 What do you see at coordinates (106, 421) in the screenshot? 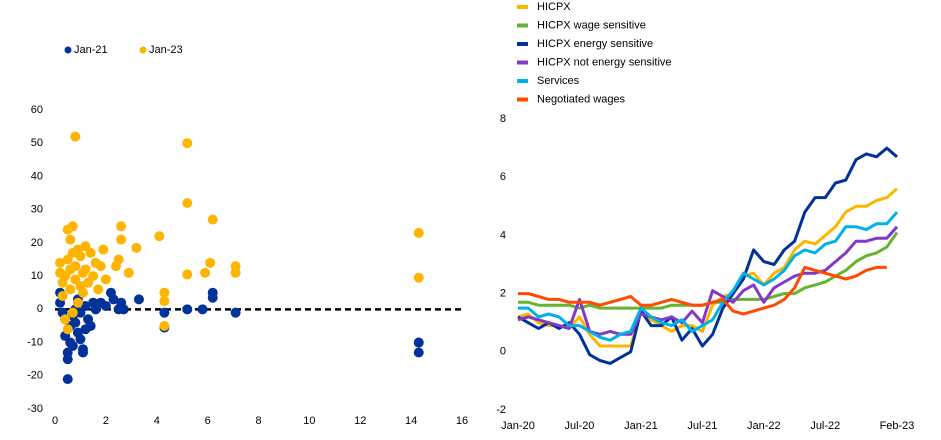
I see `x-tick-label: 2` at bounding box center [106, 421].